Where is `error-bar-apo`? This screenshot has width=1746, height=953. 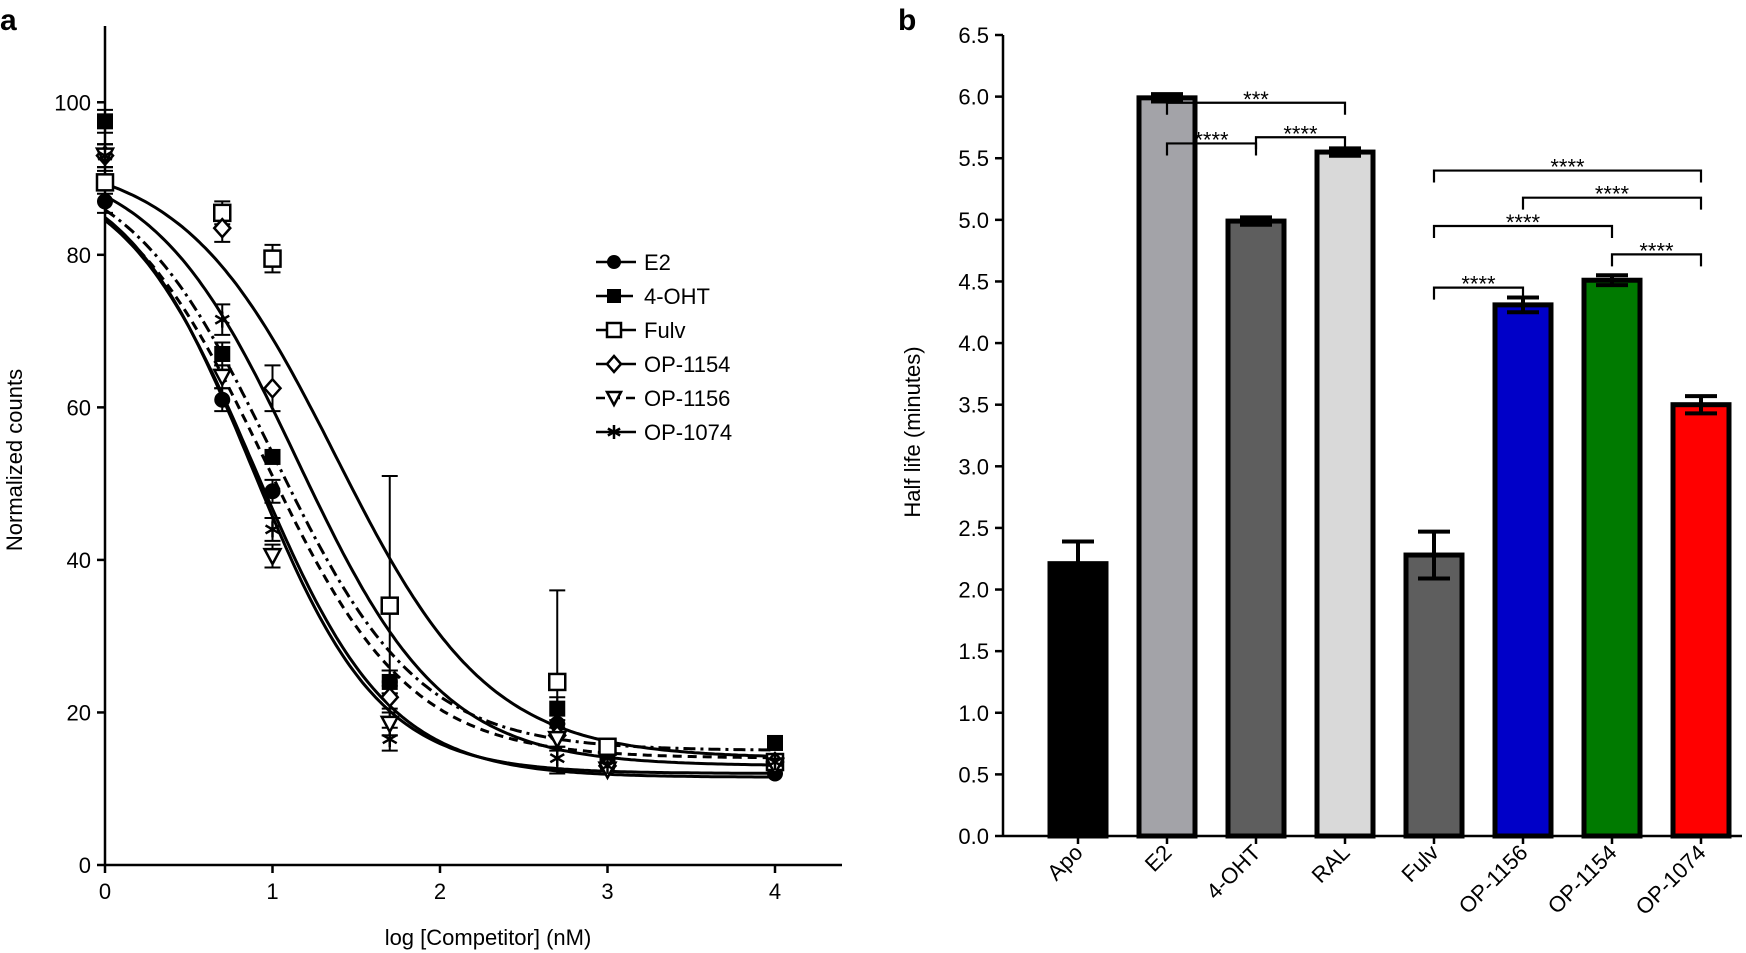 error-bar-apo is located at coordinates (1078, 563).